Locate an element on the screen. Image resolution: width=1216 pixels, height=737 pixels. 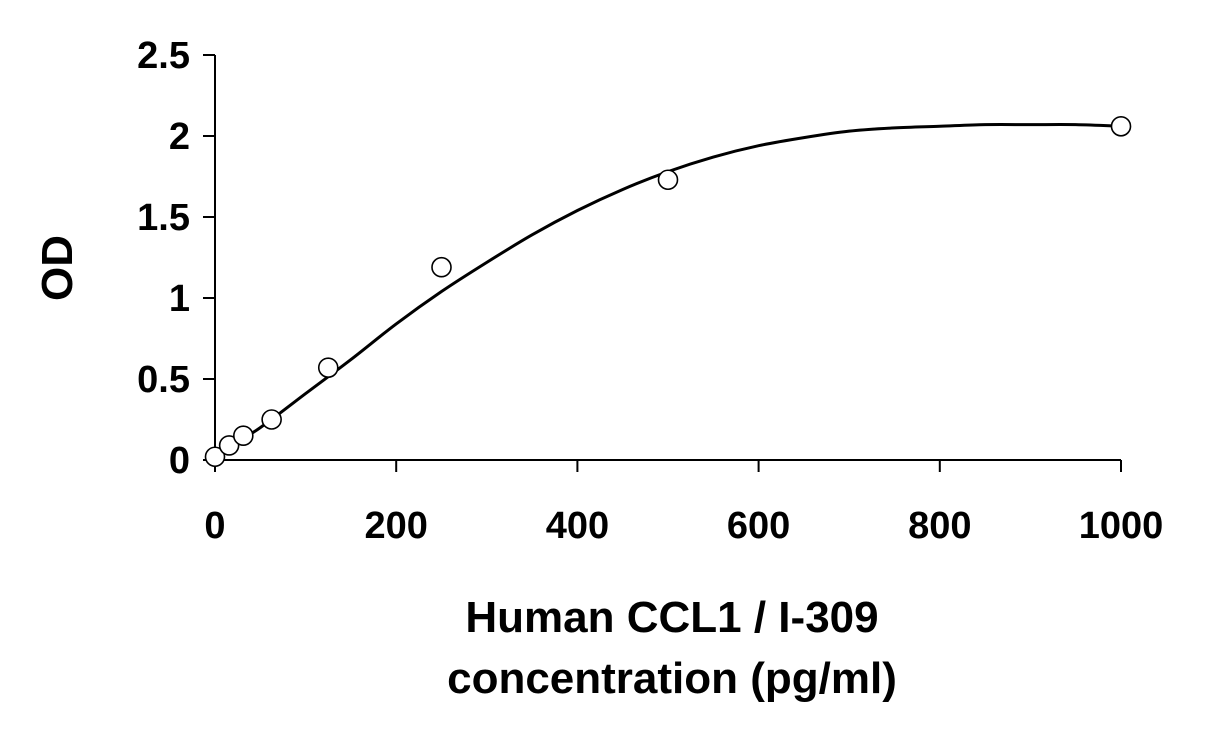
x-axis-title-line-1: Human CCL1 / I-309 is located at coordinates (671, 617).